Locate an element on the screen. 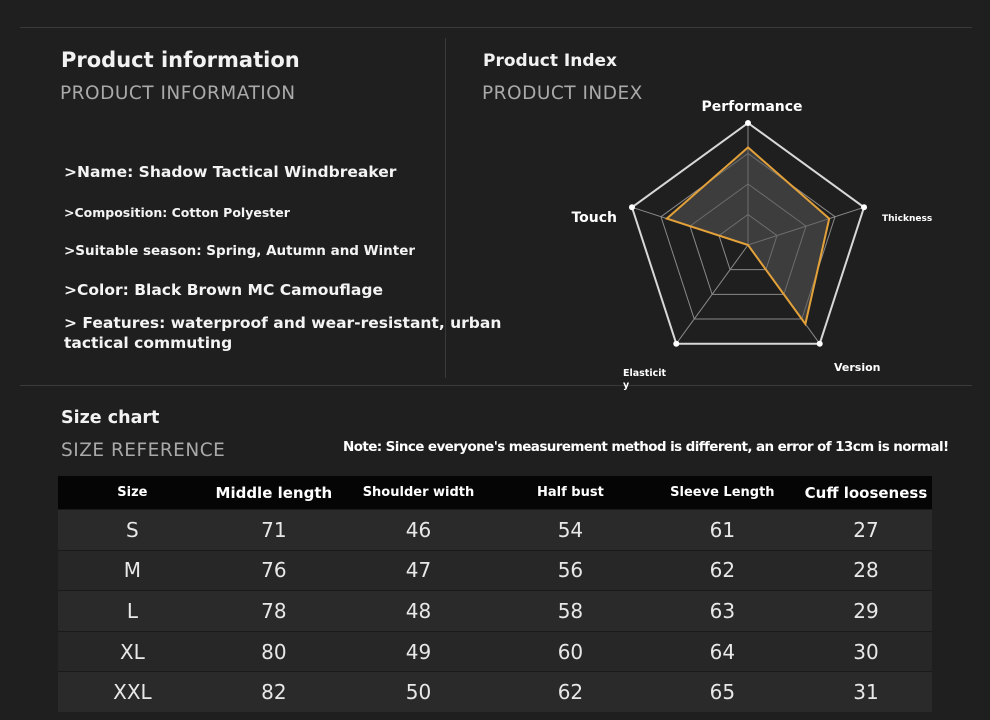 This screenshot has width=990, height=720. table-cell: L is located at coordinates (132, 611).